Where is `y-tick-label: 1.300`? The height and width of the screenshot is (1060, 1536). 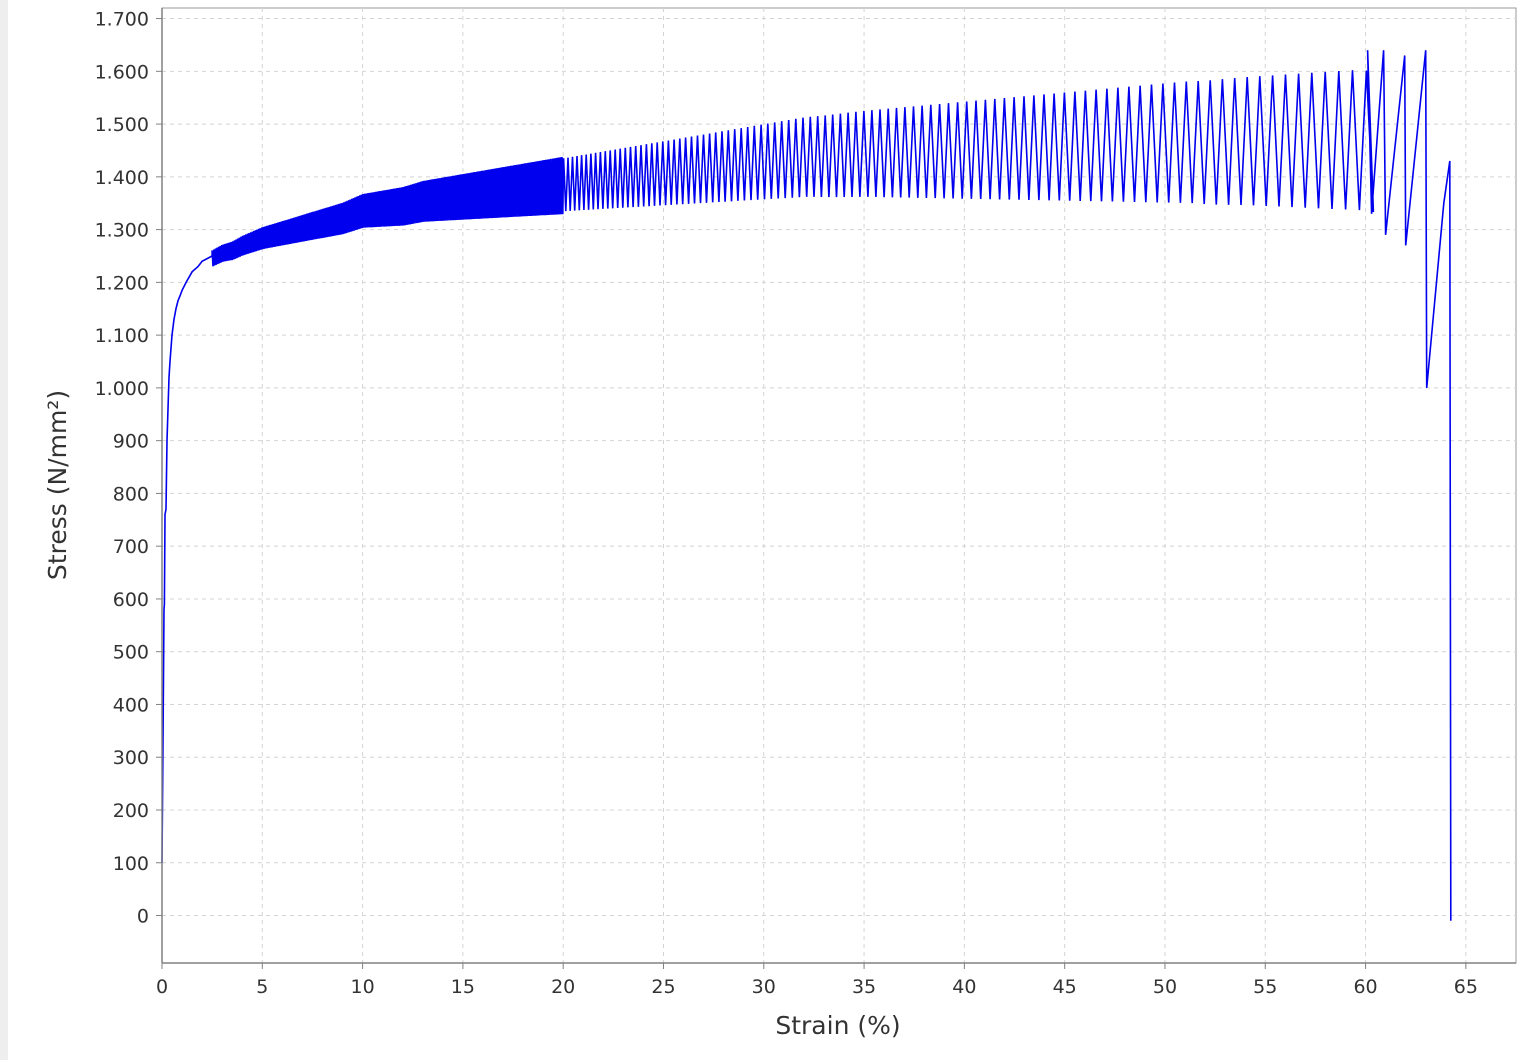
y-tick-label: 1.300 is located at coordinates (122, 231).